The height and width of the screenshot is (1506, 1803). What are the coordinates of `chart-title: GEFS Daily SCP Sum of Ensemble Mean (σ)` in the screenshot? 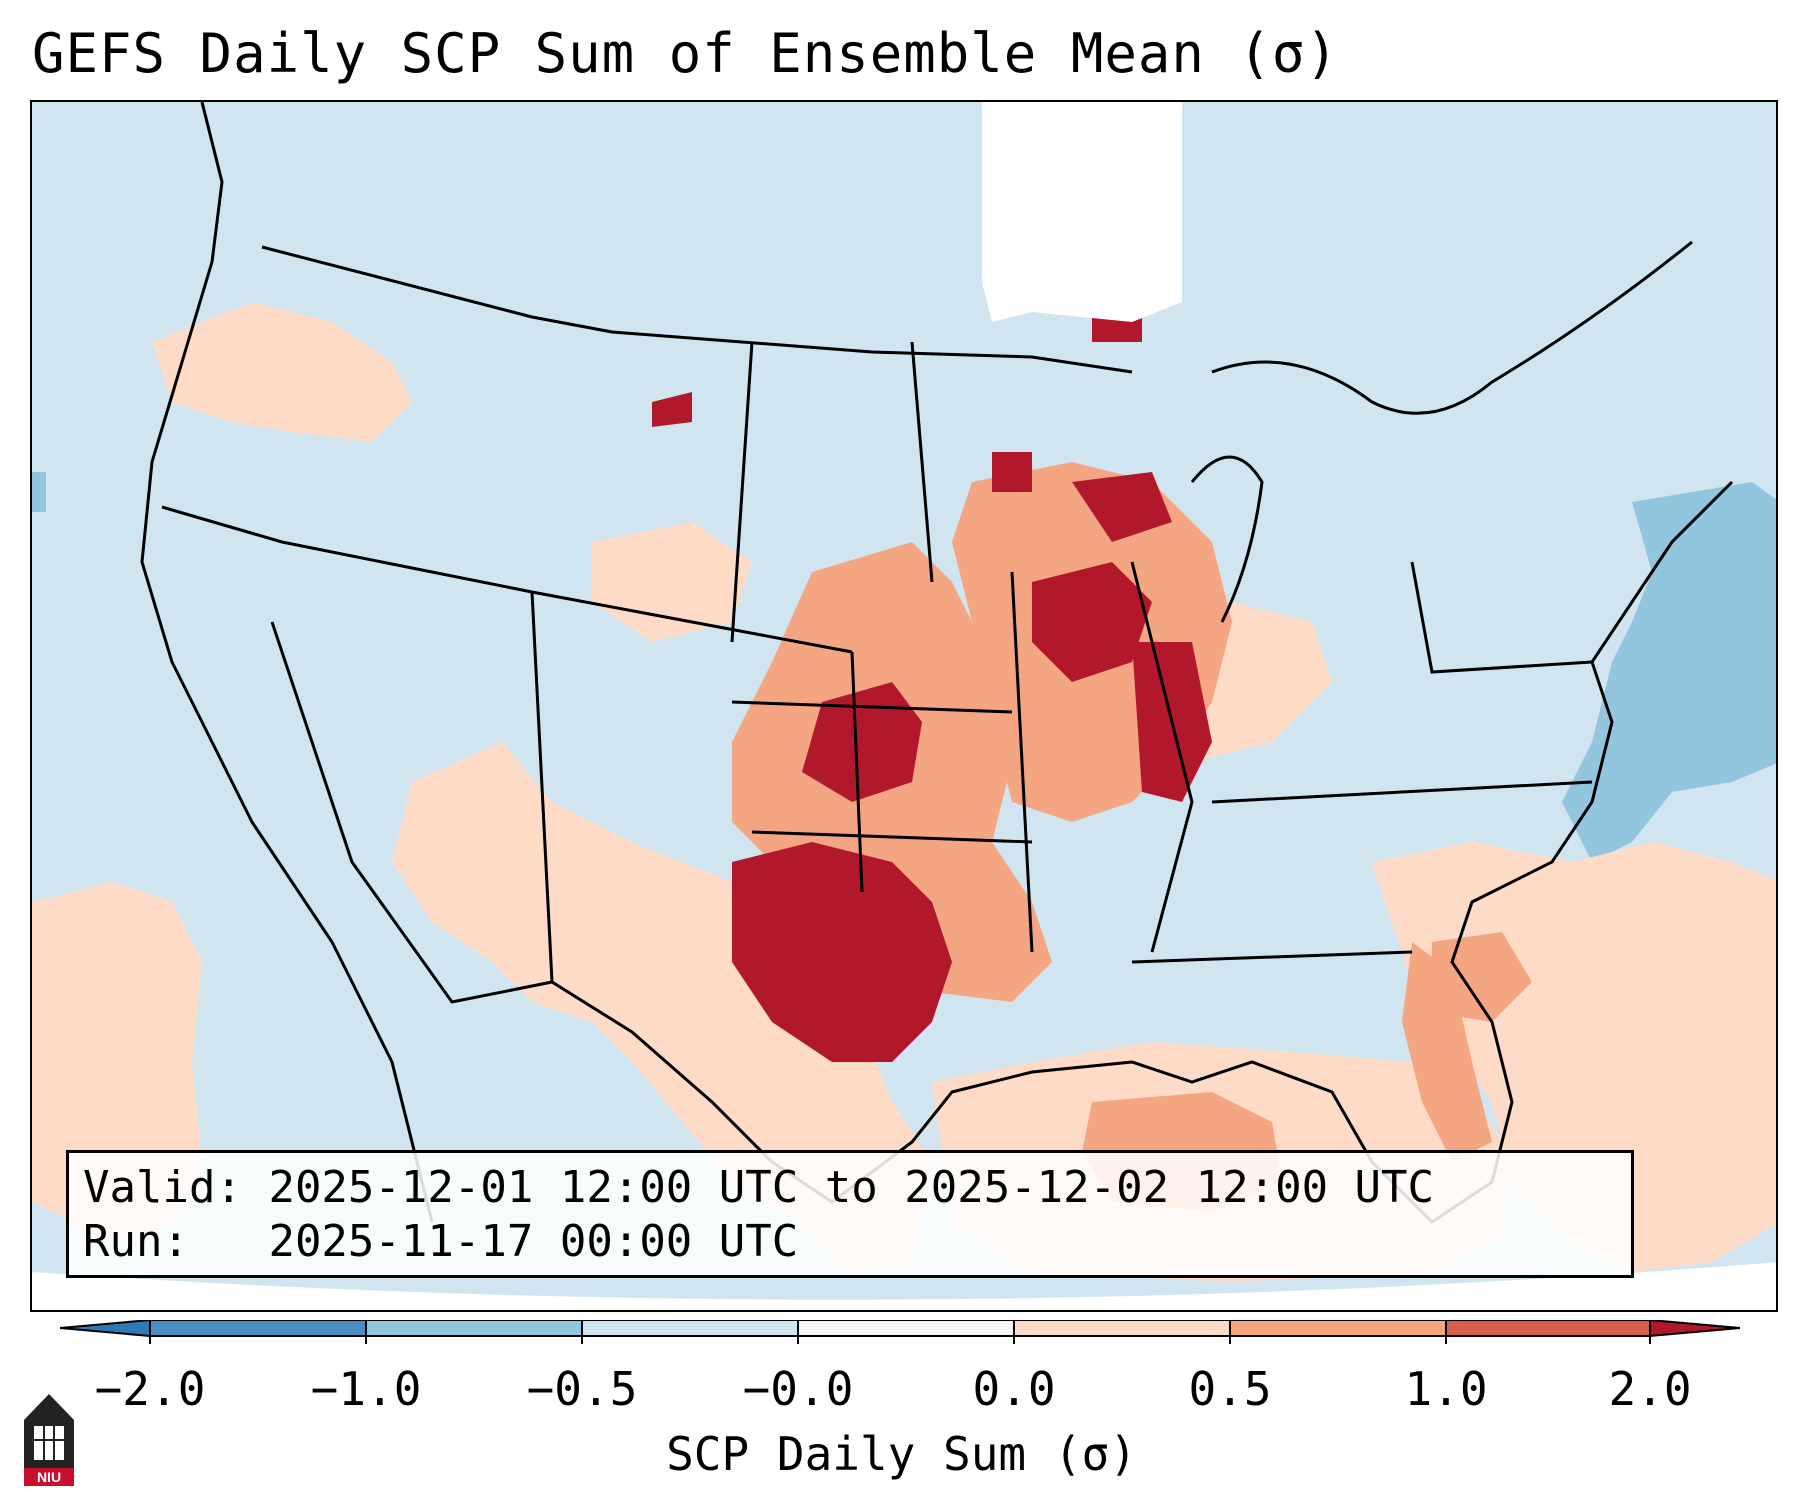 It's located at (685, 53).